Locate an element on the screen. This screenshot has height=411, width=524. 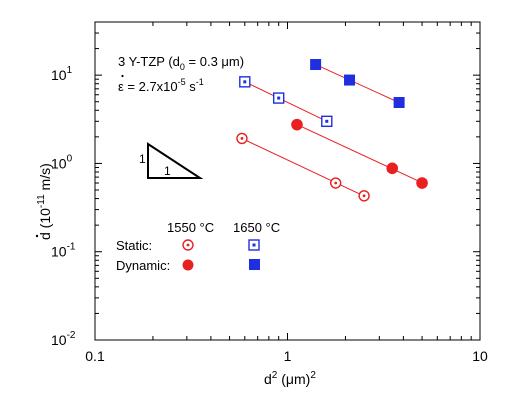
legend-col-1650: 1650 °C is located at coordinates (256, 227).